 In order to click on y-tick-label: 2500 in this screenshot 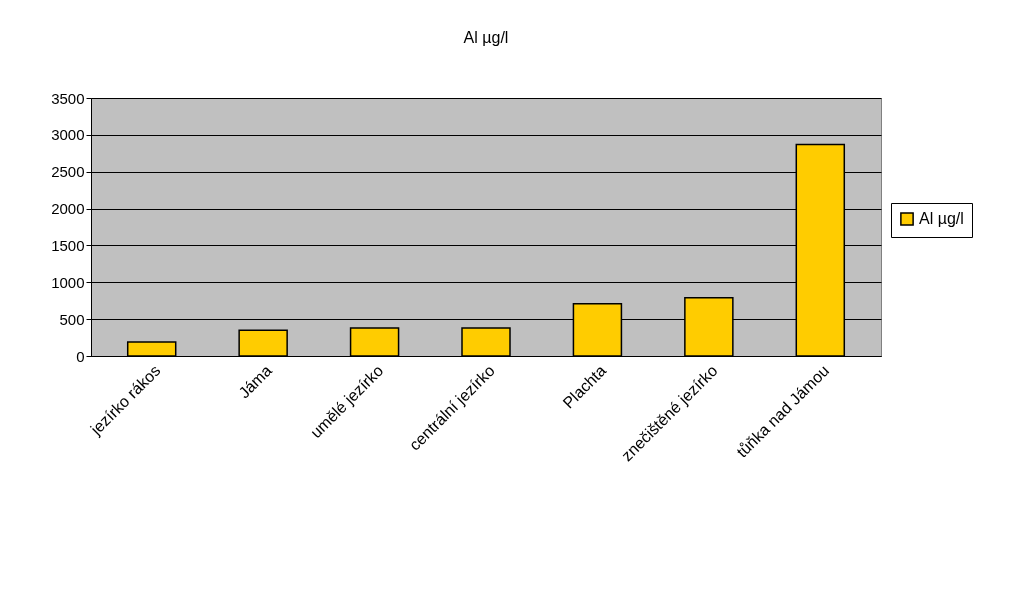, I will do `click(68, 172)`.